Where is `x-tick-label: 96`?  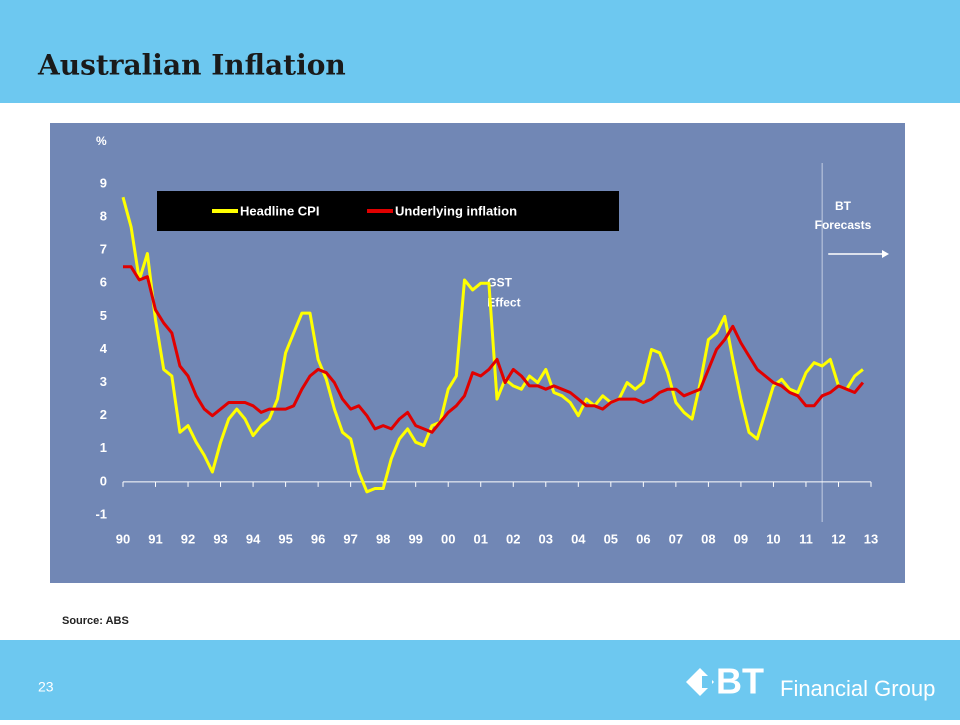
x-tick-label: 96 is located at coordinates (318, 538).